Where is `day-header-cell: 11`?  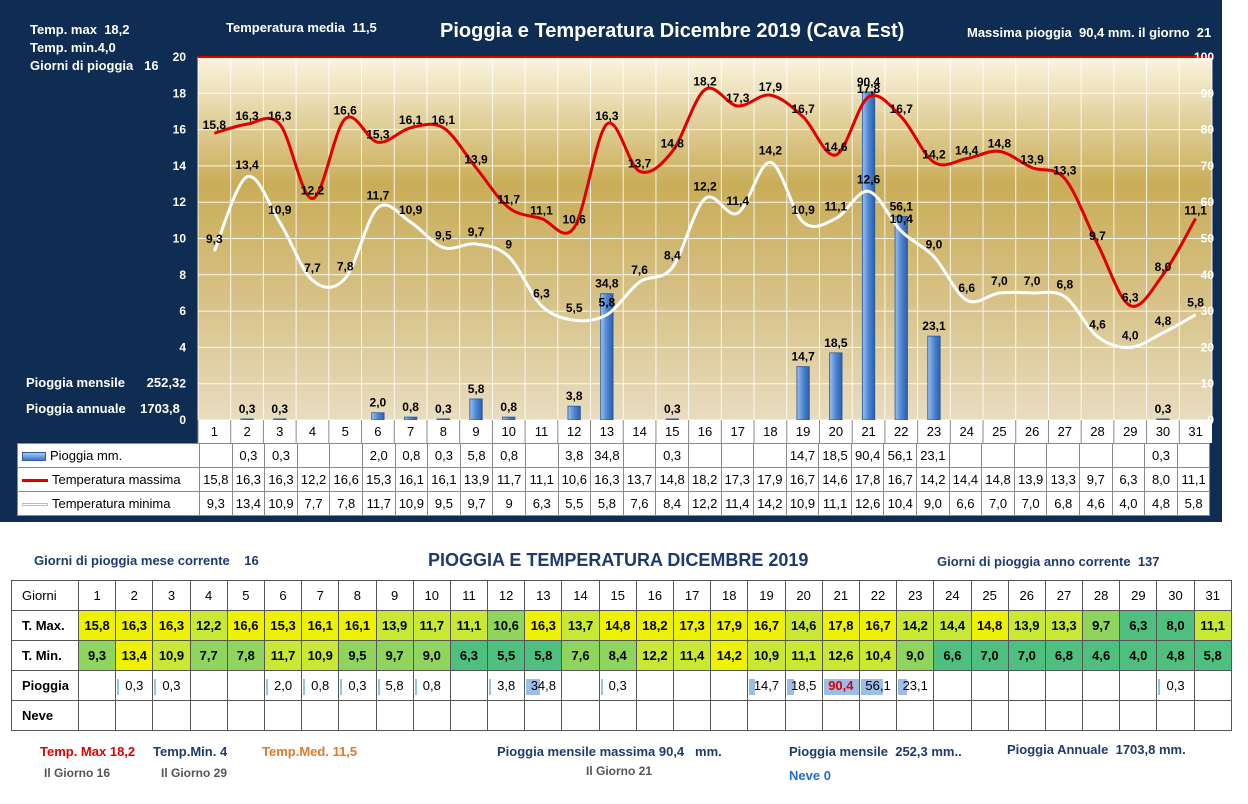 day-header-cell: 11 is located at coordinates (469, 595).